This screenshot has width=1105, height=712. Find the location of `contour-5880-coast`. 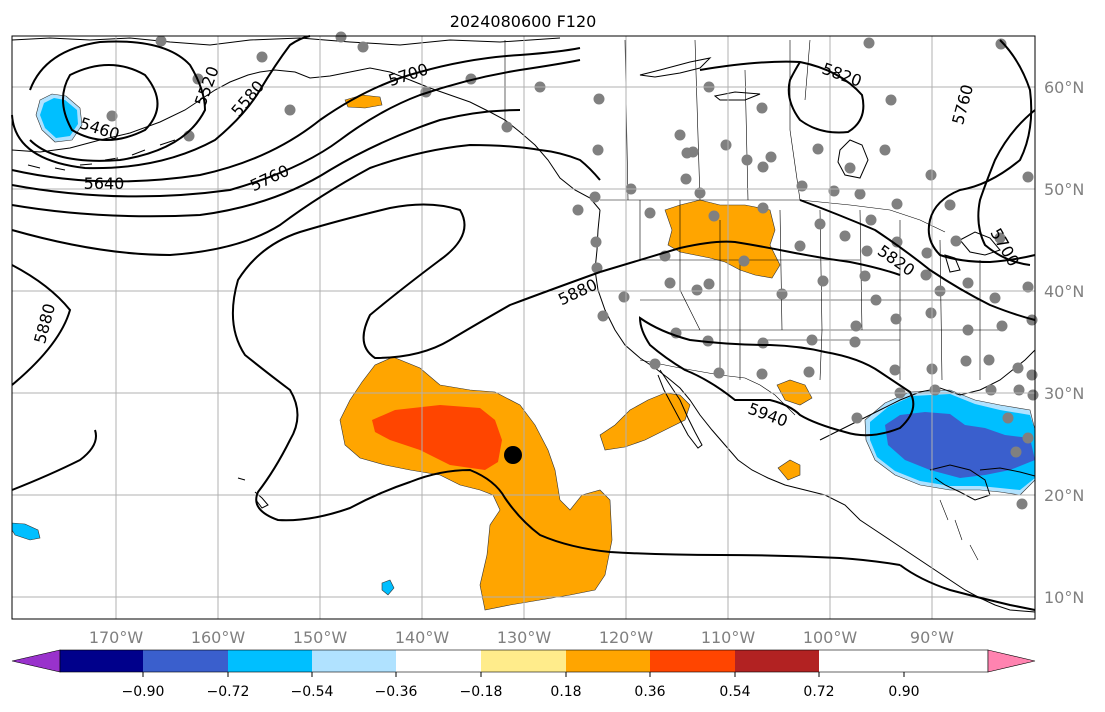

contour-5880-coast is located at coordinates (750, 258).